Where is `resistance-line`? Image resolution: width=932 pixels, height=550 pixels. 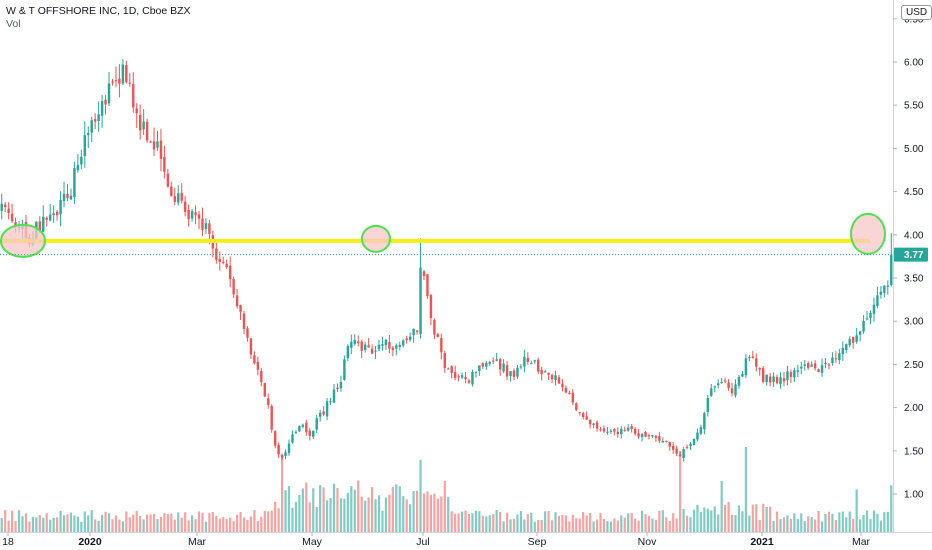 resistance-line is located at coordinates (435, 240).